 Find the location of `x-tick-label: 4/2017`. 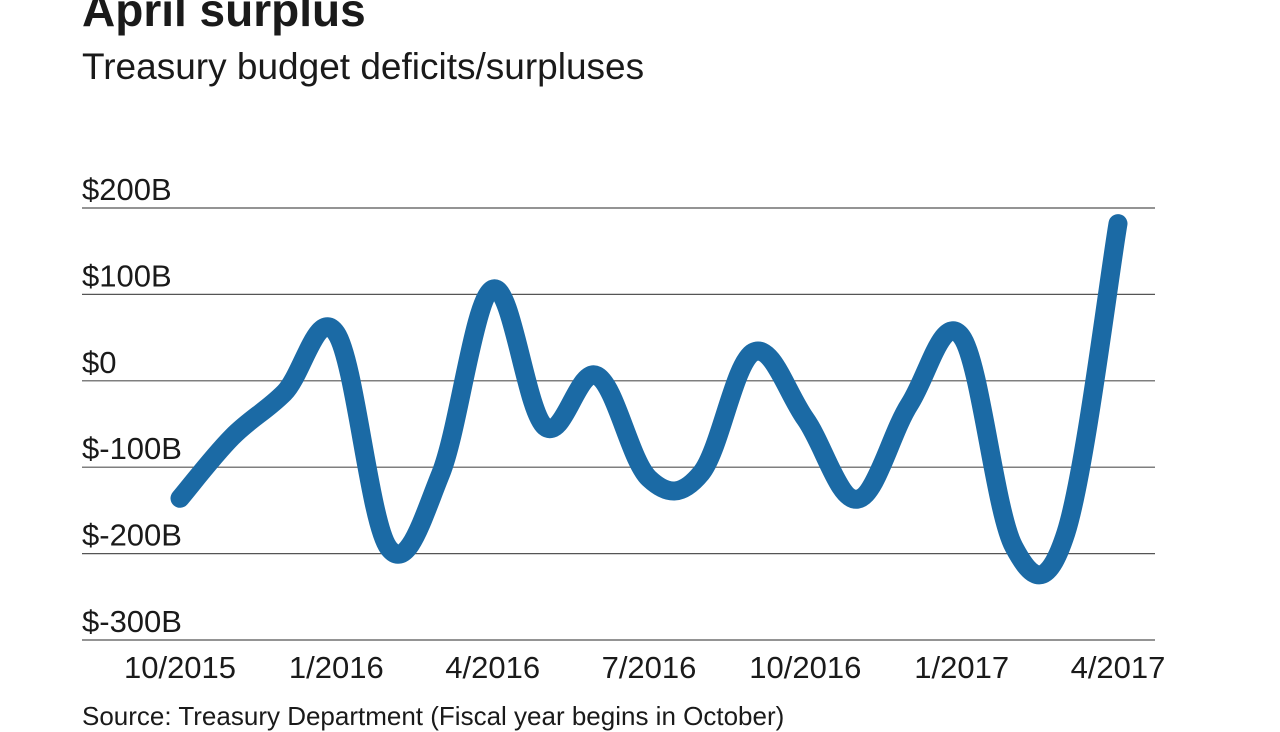

x-tick-label: 4/2017 is located at coordinates (1118, 667).